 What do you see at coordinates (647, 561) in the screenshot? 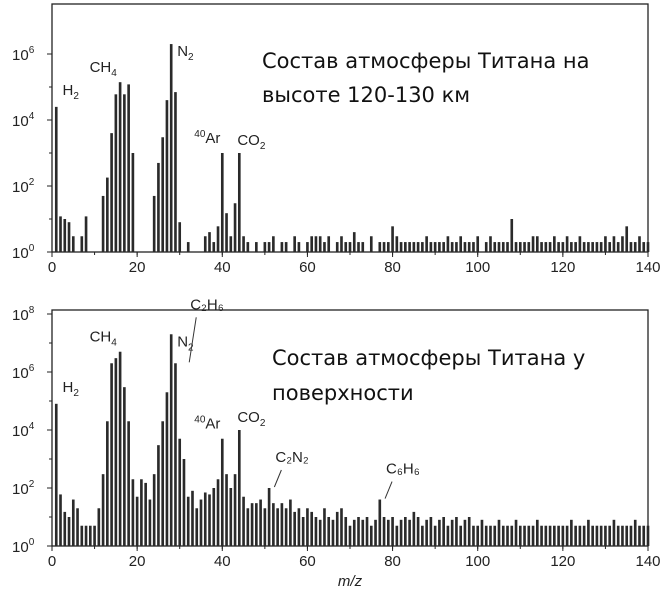
I see `x-tick-label: 140` at bounding box center [647, 561].